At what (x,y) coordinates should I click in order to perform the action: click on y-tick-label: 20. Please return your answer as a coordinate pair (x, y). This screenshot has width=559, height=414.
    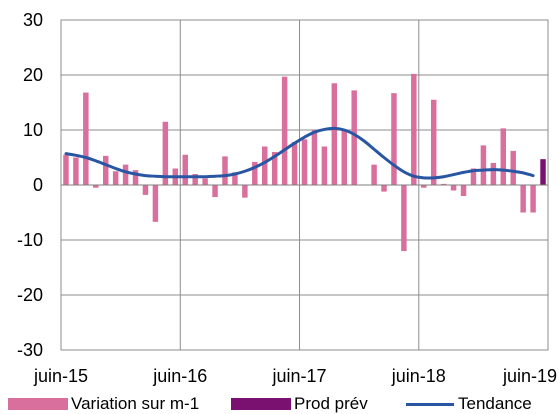
    Looking at the image, I should click on (33, 75).